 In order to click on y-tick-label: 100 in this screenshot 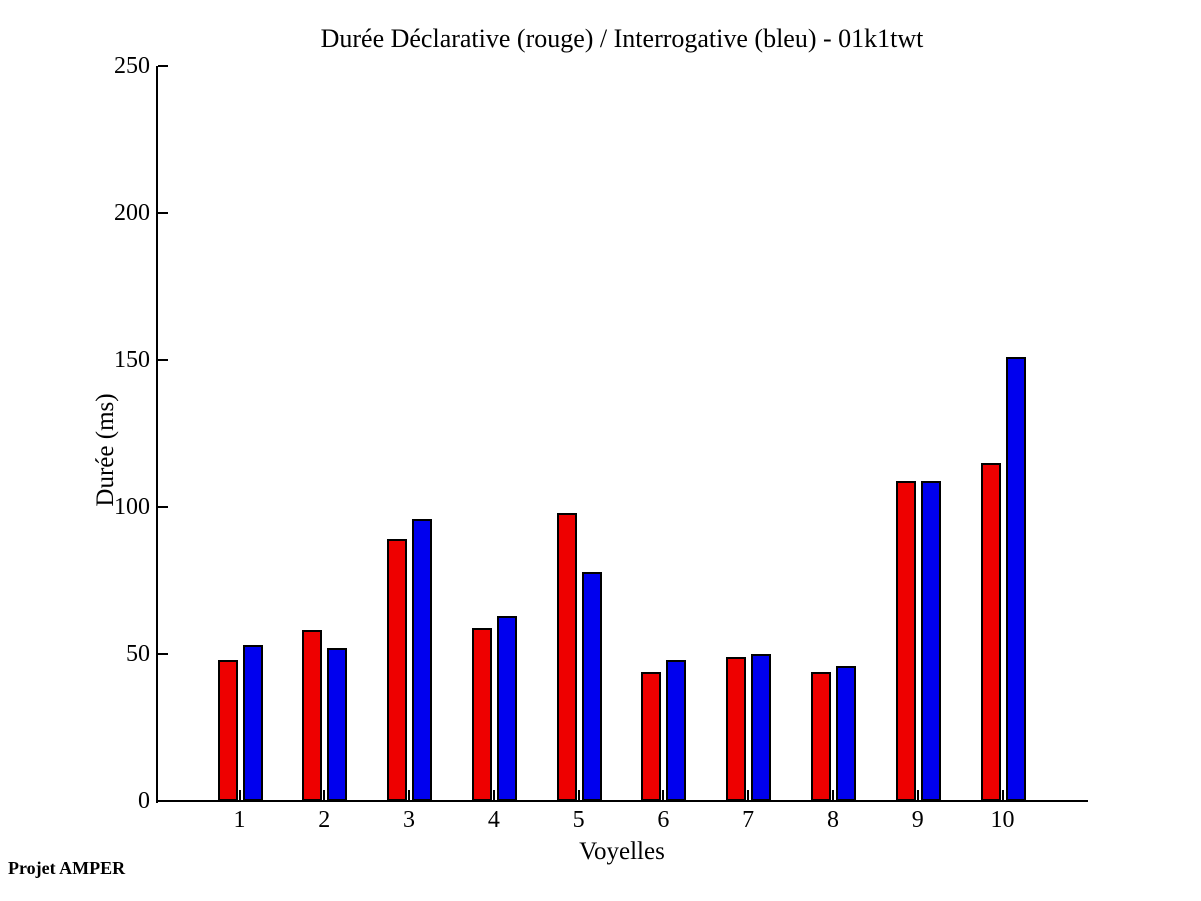, I will do `click(132, 507)`.